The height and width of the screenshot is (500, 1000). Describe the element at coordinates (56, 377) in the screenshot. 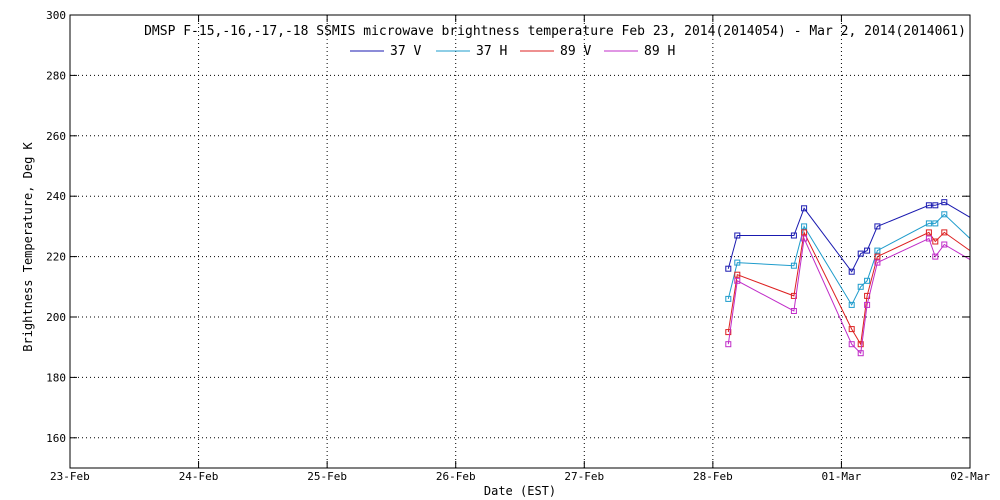

I see `y-tick-label: 180` at that location.